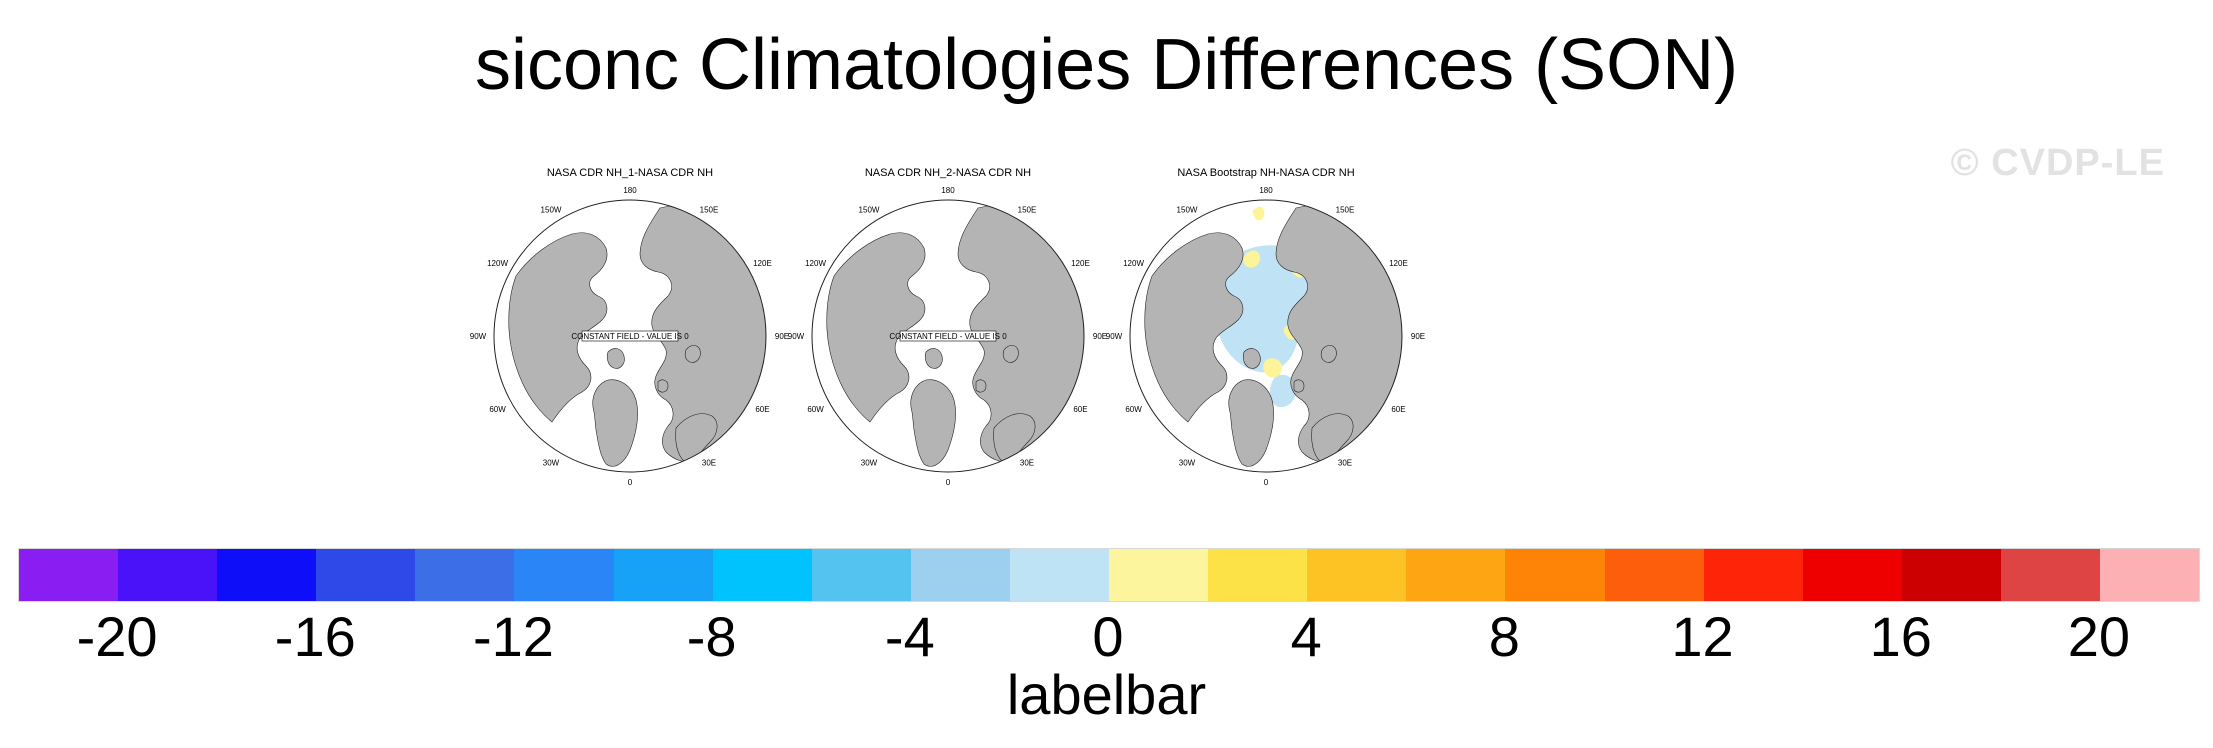  I want to click on labelbar-ticks: -20 -16 -12 -8 -4 0 4 8 12 16 20, so click(1108, 639).